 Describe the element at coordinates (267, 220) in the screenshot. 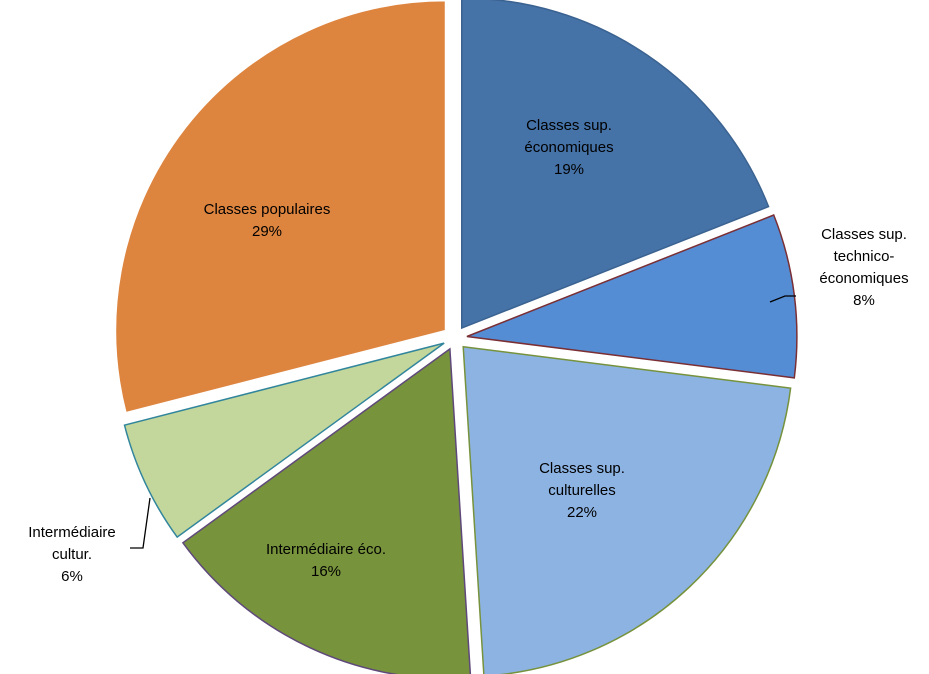

I see `slice-label-classes-populaires: Classes populaires 29%` at that location.